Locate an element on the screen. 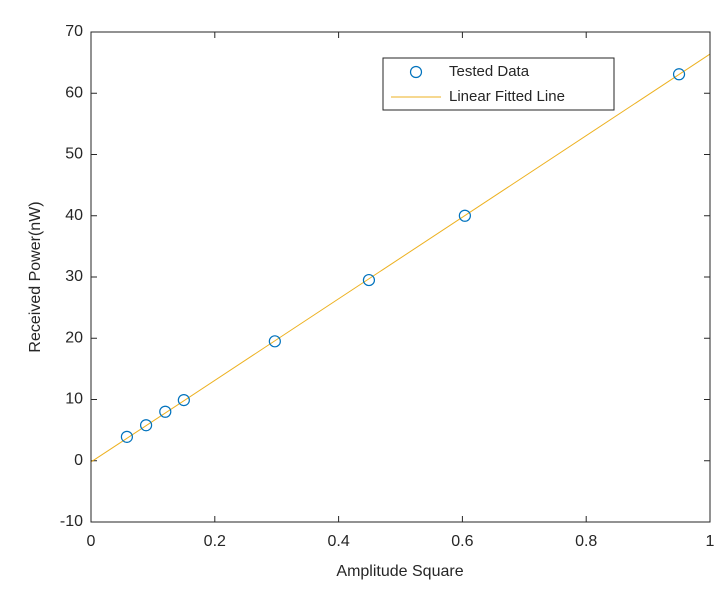 The height and width of the screenshot is (594, 728). y-tick-label: 0 is located at coordinates (78, 460).